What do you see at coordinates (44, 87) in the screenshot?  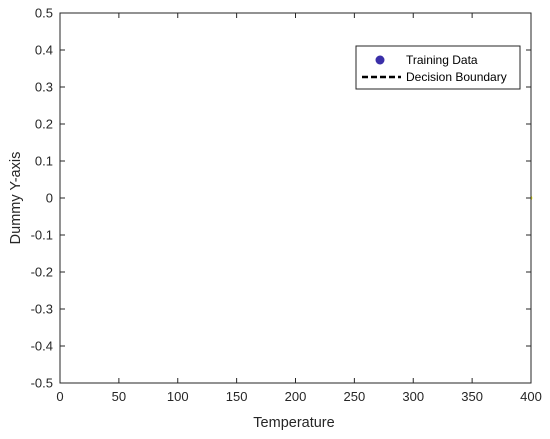 I see `y-tick-label: 0.3` at bounding box center [44, 87].